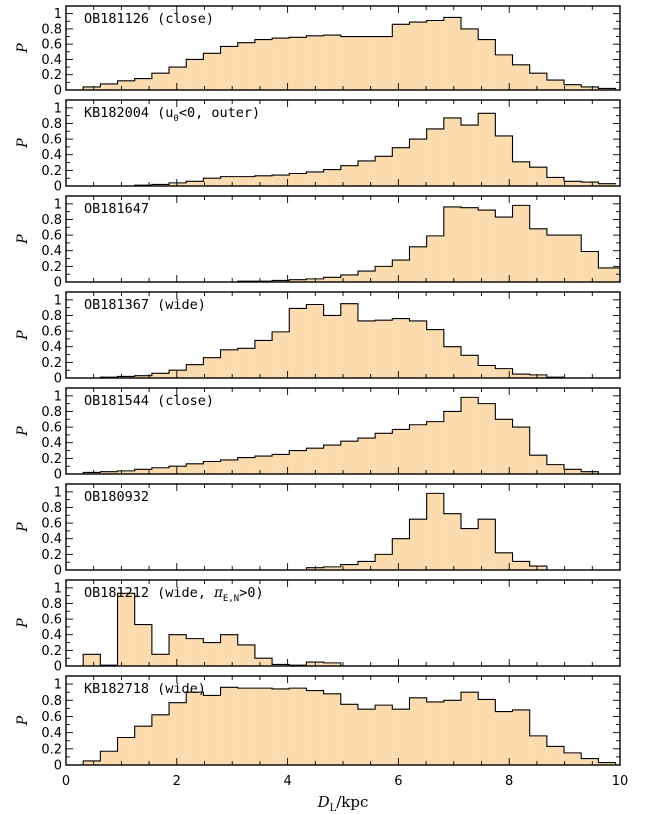 The height and width of the screenshot is (814, 648). What do you see at coordinates (145, 305) in the screenshot?
I see `panel-title: OB181367 (wide)` at bounding box center [145, 305].